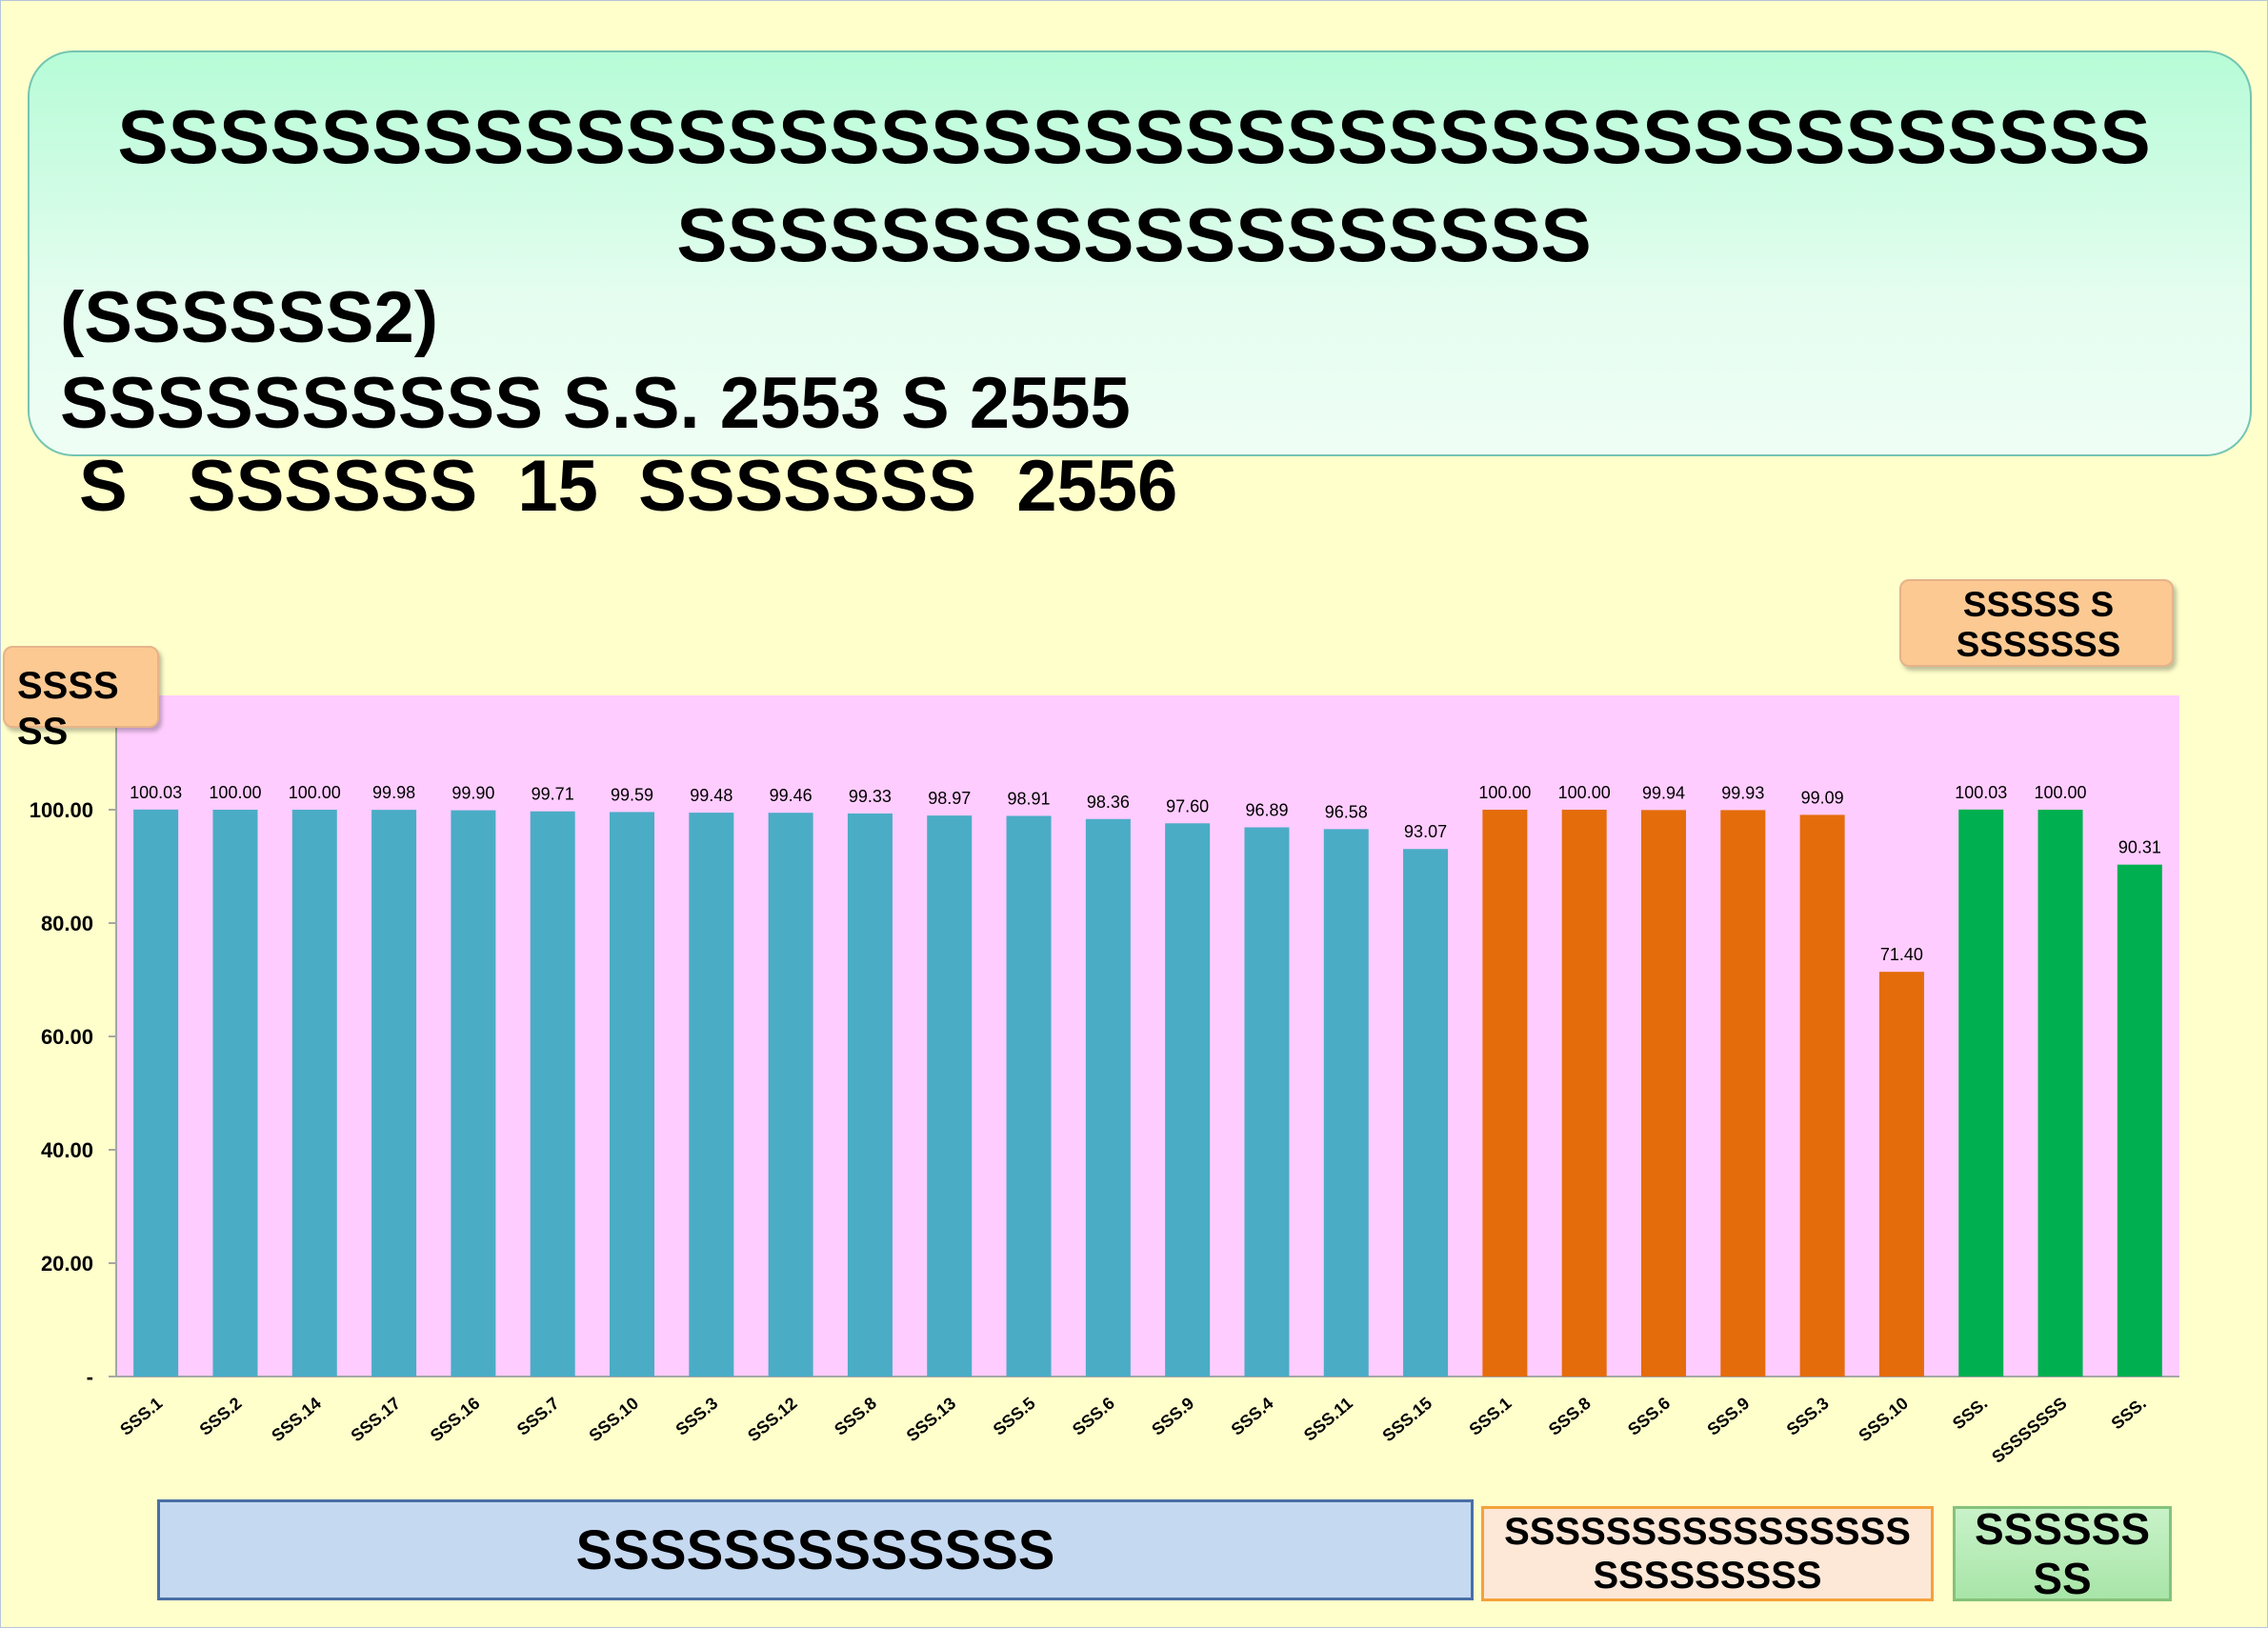 This screenshot has height=1628, width=2268. I want to click on data-label: 99.46, so click(792, 795).